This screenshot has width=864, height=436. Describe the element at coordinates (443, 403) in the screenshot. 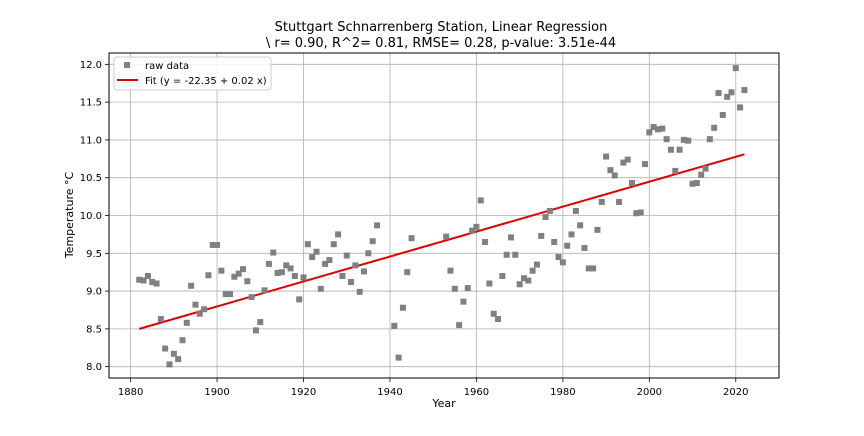

I see `x-axis-label: Year` at that location.